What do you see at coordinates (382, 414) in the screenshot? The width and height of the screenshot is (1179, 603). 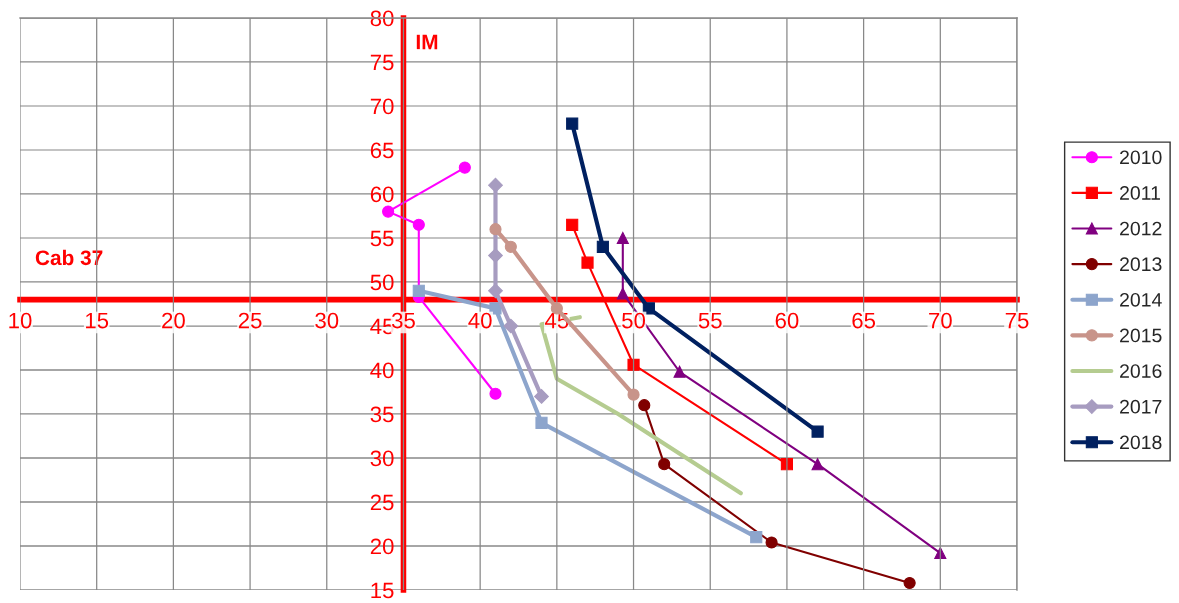 I see `y-tick-label: 35` at bounding box center [382, 414].